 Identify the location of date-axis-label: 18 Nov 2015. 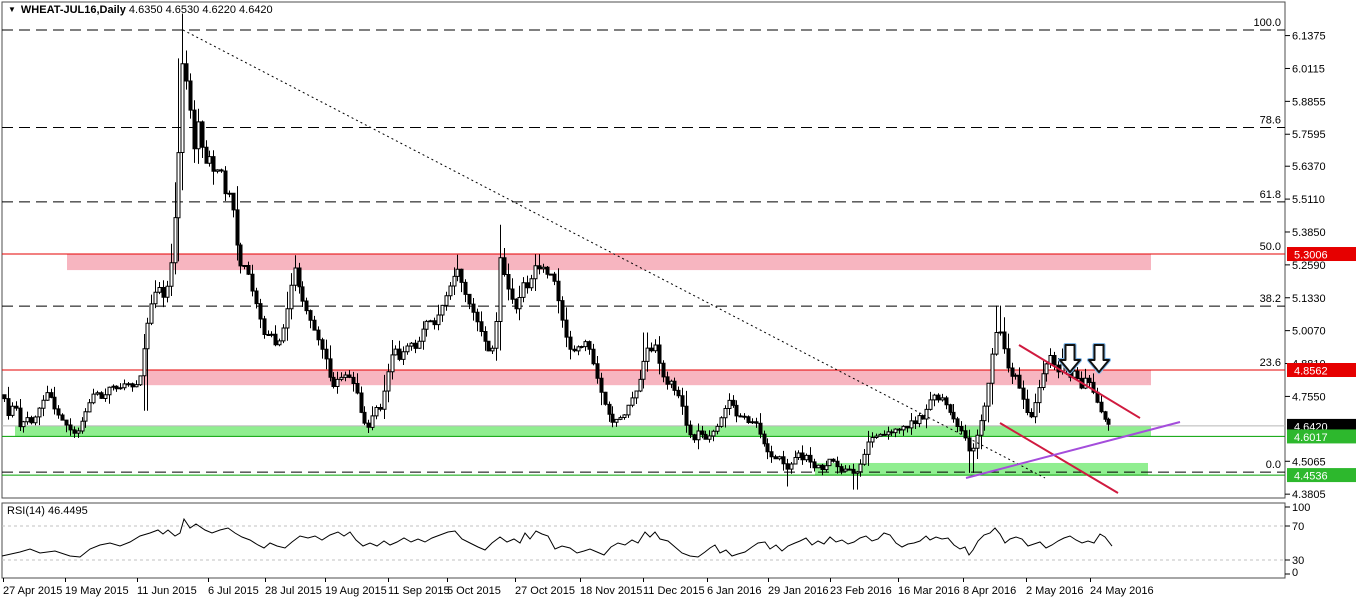
(611, 591).